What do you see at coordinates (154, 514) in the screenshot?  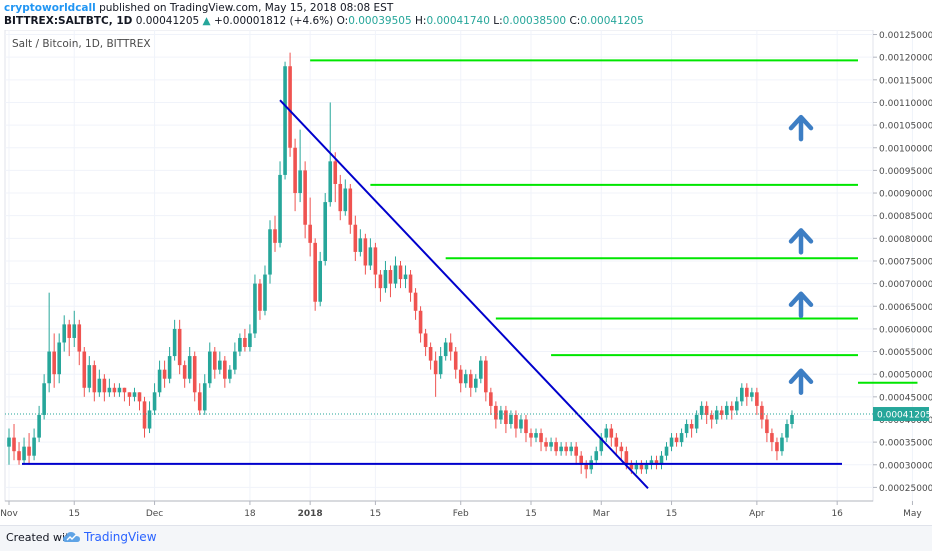 I see `x-tick-label: Dec` at bounding box center [154, 514].